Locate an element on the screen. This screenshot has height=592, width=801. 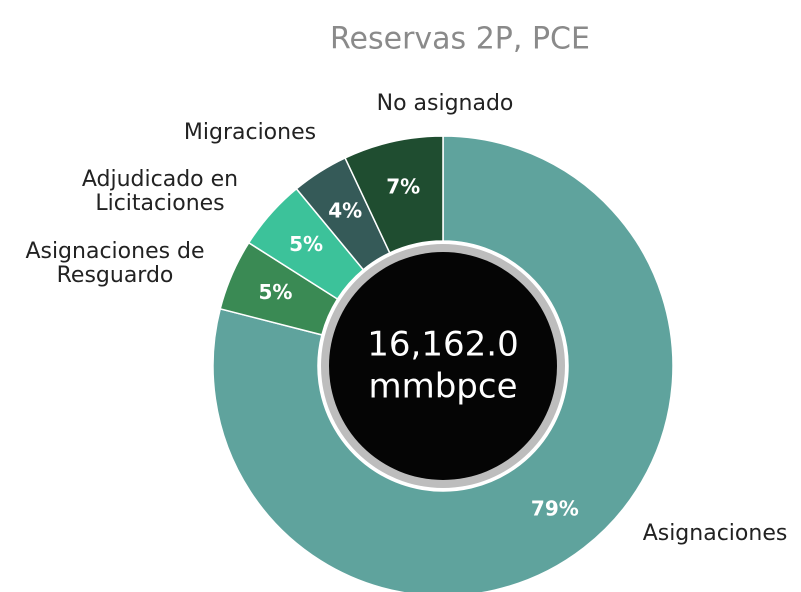
center-disc is located at coordinates (443, 366).